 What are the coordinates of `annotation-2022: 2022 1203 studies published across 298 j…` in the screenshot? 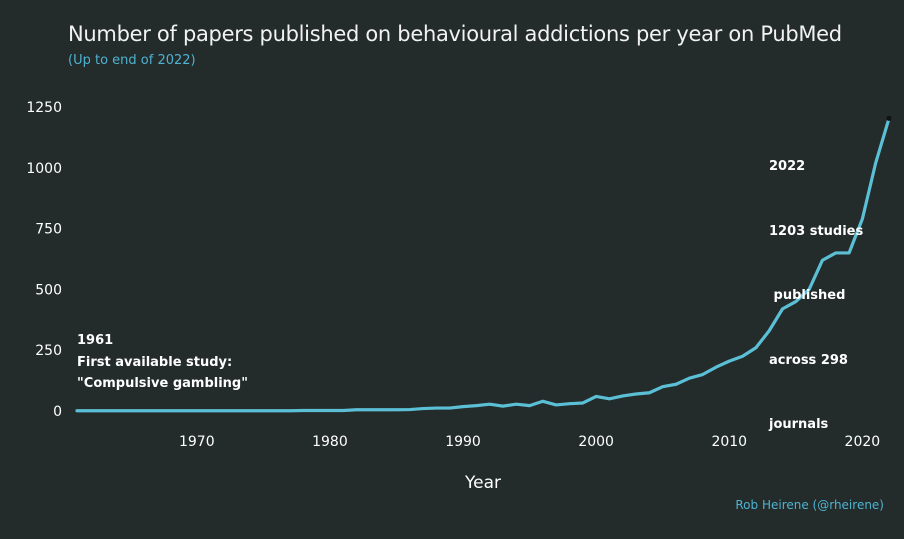 It's located at (816, 285).